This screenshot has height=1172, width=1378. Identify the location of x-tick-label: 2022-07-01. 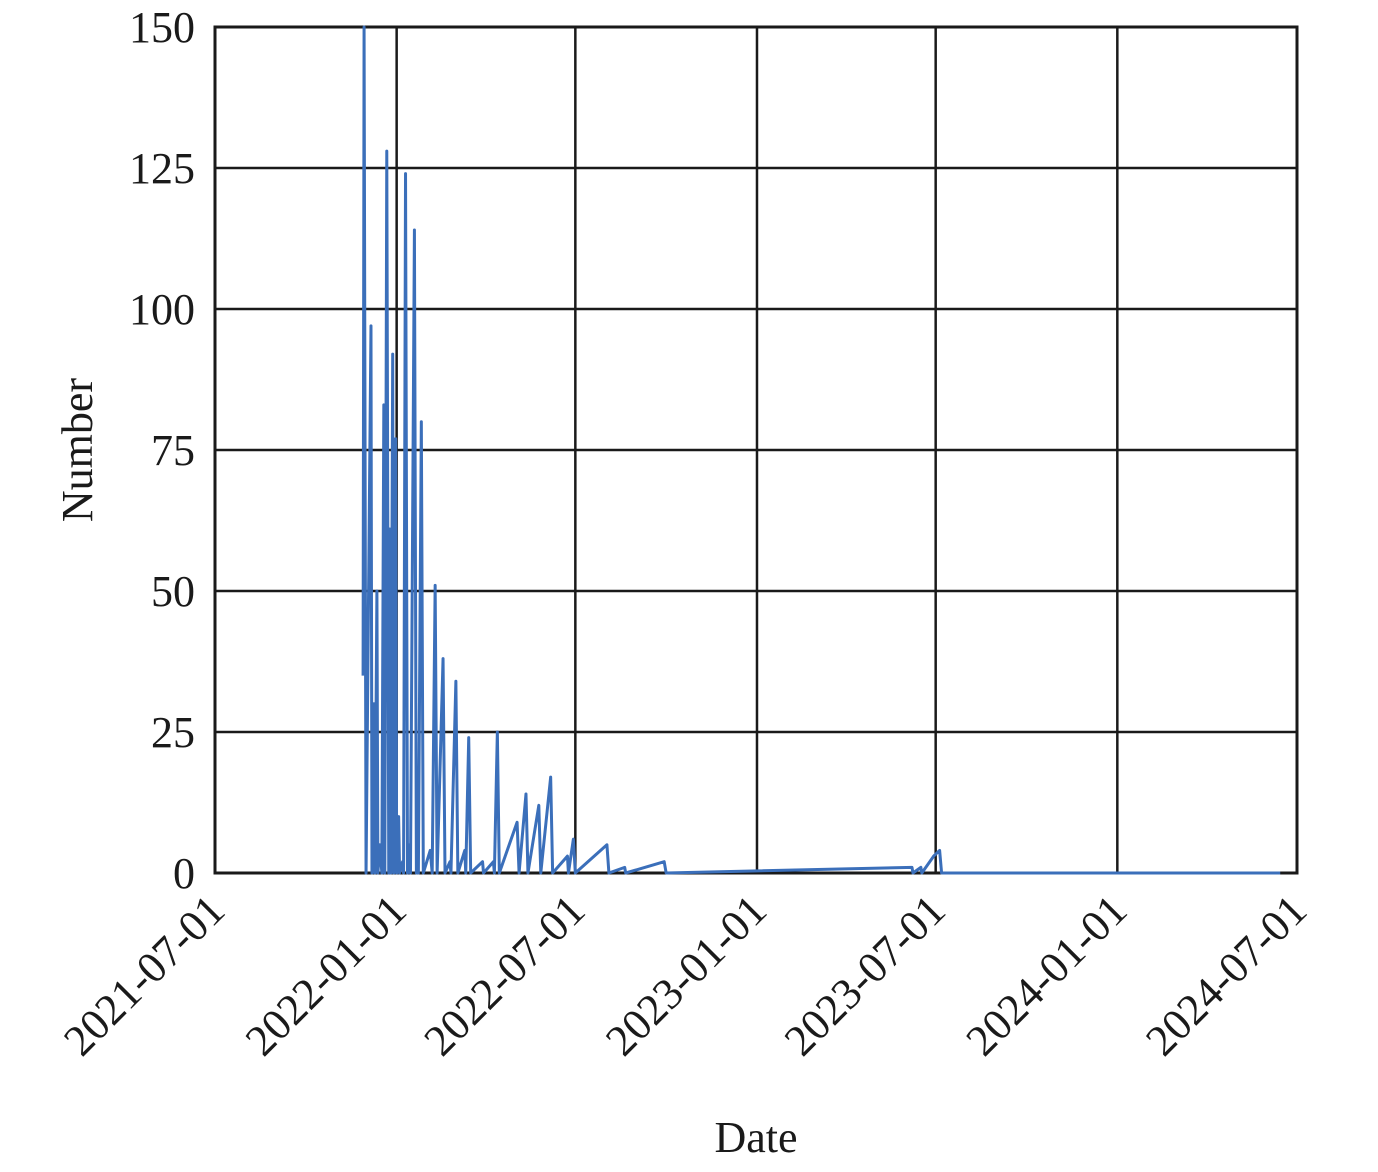
(505, 975).